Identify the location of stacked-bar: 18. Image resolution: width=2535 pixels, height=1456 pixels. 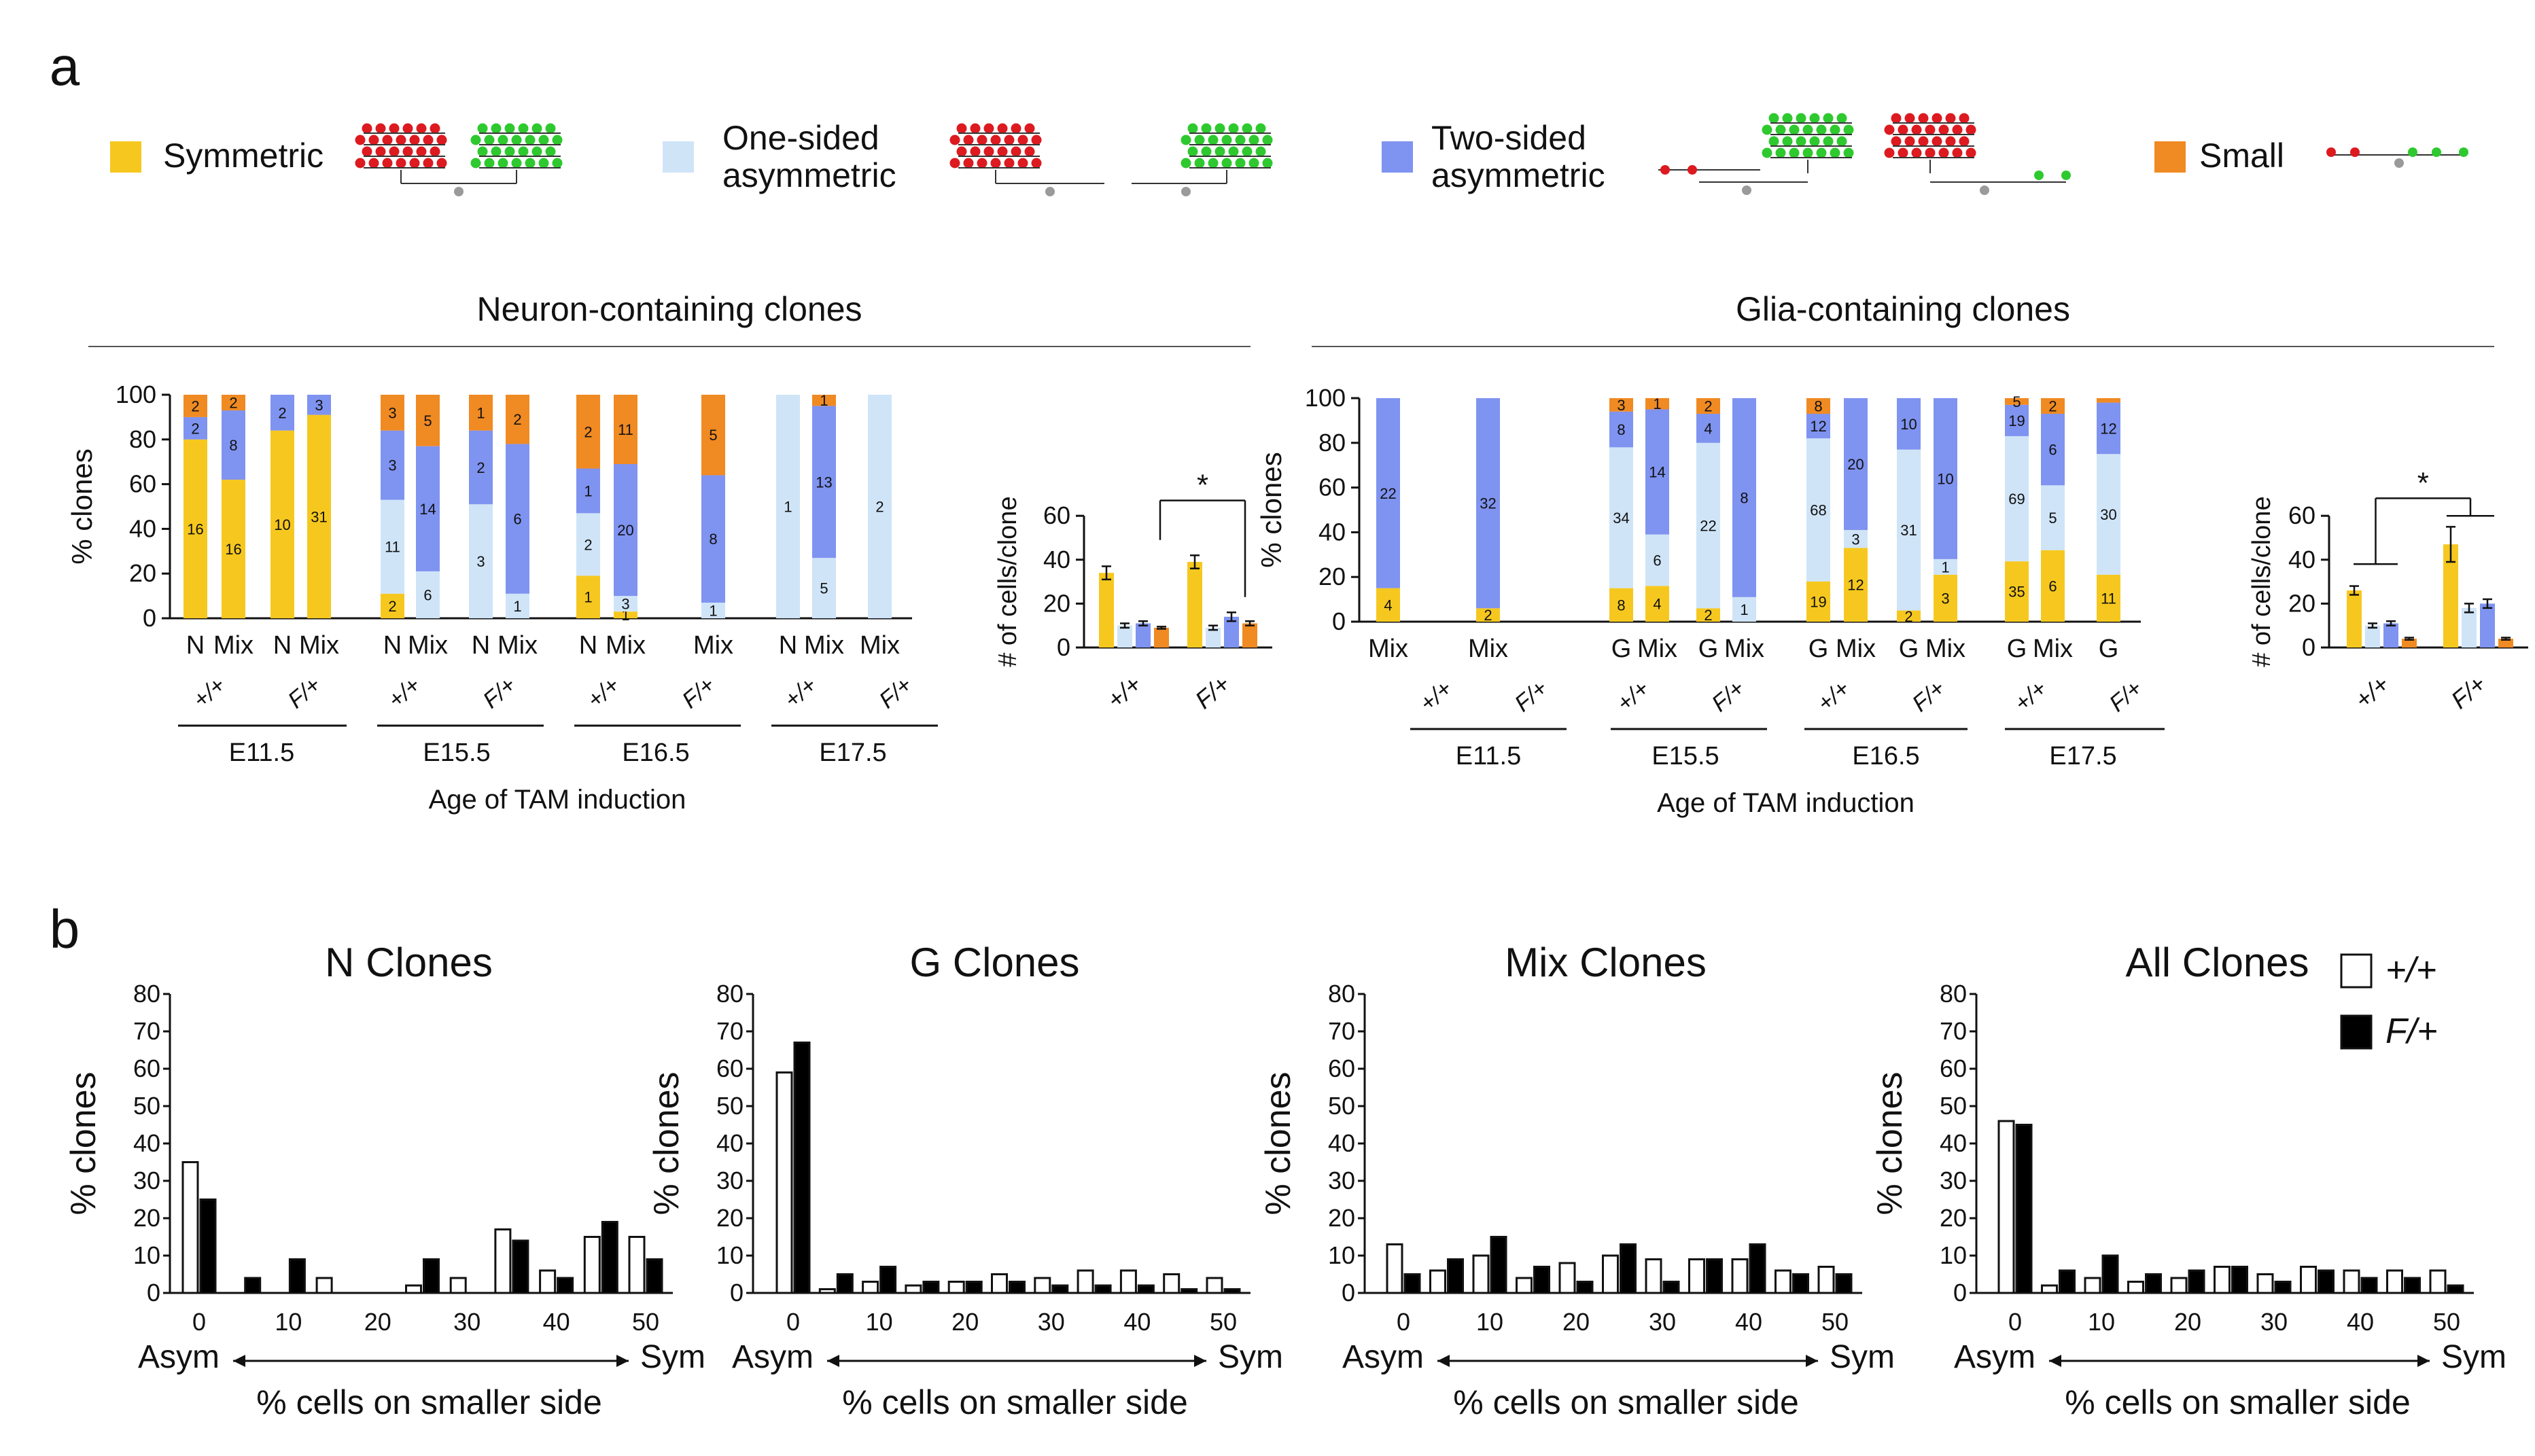
(1744, 510).